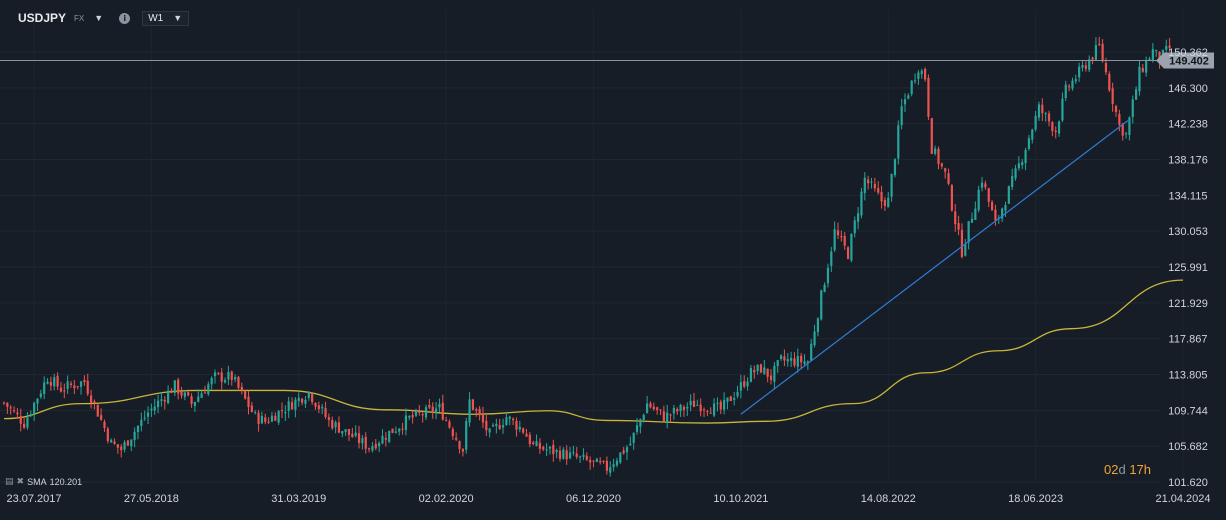  Describe the element at coordinates (1127, 469) in the screenshot. I see `bar-countdown: 02d 17h` at that location.